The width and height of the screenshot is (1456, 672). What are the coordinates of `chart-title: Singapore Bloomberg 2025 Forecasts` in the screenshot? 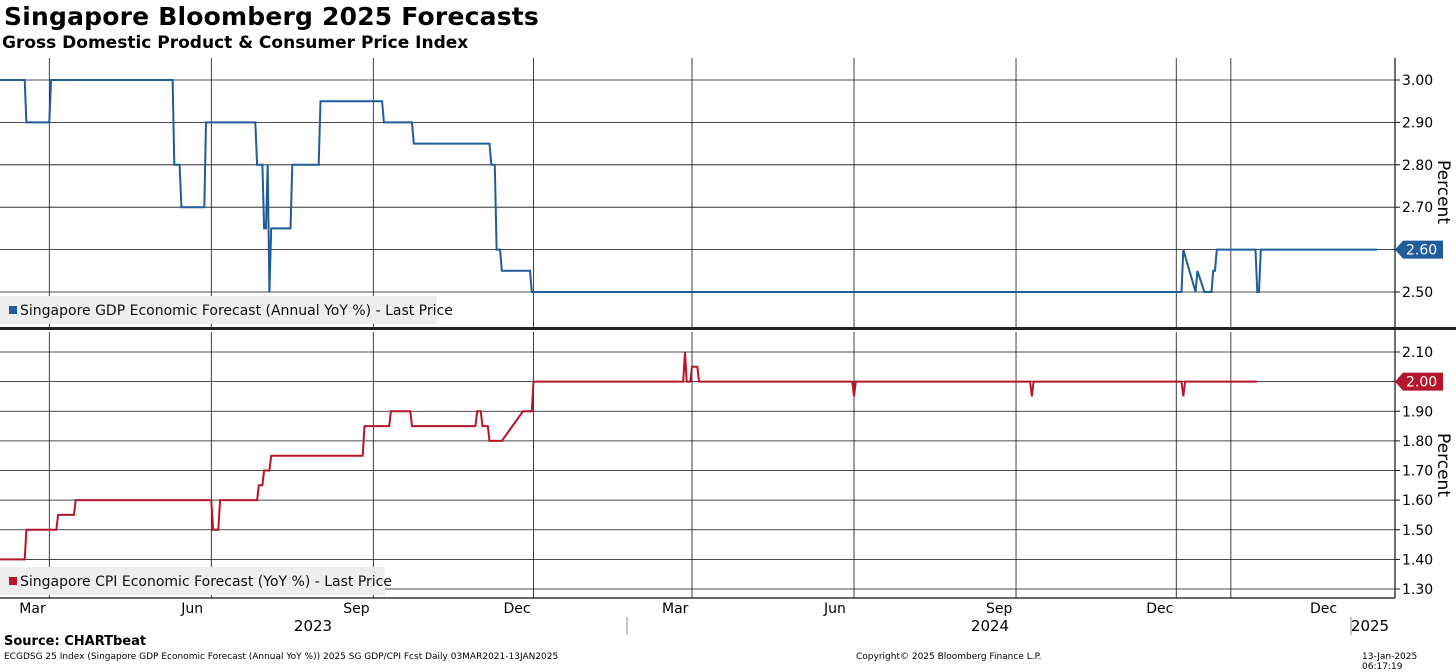 It's located at (272, 16).